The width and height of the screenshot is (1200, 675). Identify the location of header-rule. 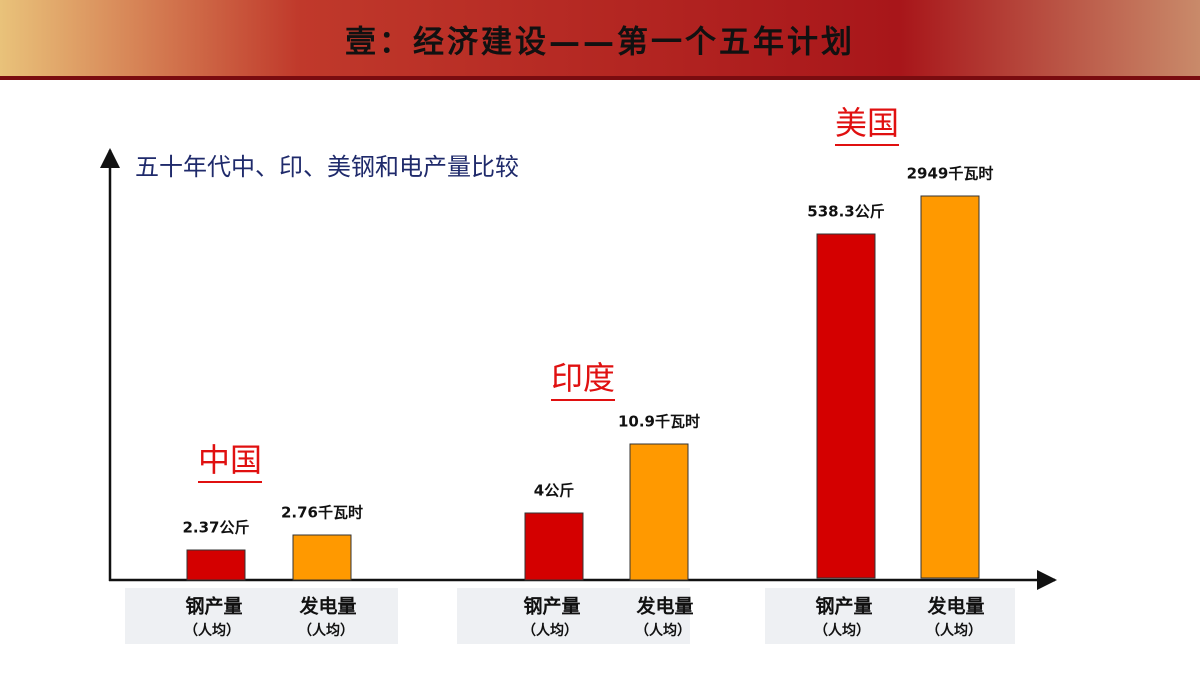
(600, 78).